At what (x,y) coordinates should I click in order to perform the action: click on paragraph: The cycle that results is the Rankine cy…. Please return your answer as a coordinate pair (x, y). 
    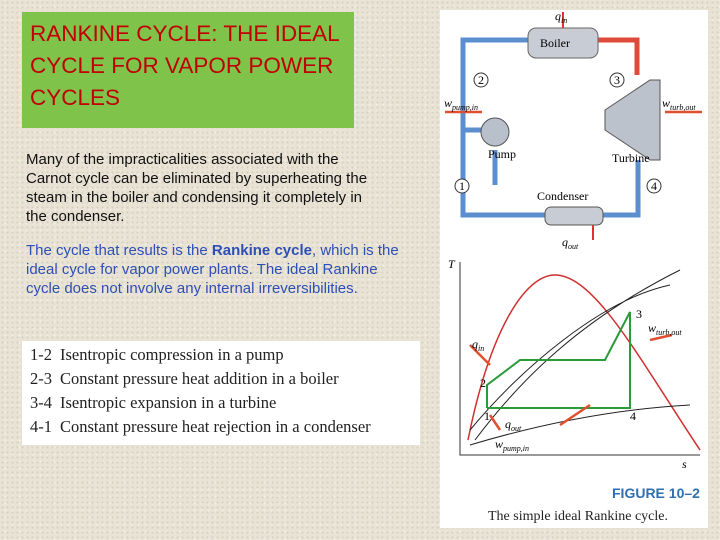
    Looking at the image, I should click on (216, 269).